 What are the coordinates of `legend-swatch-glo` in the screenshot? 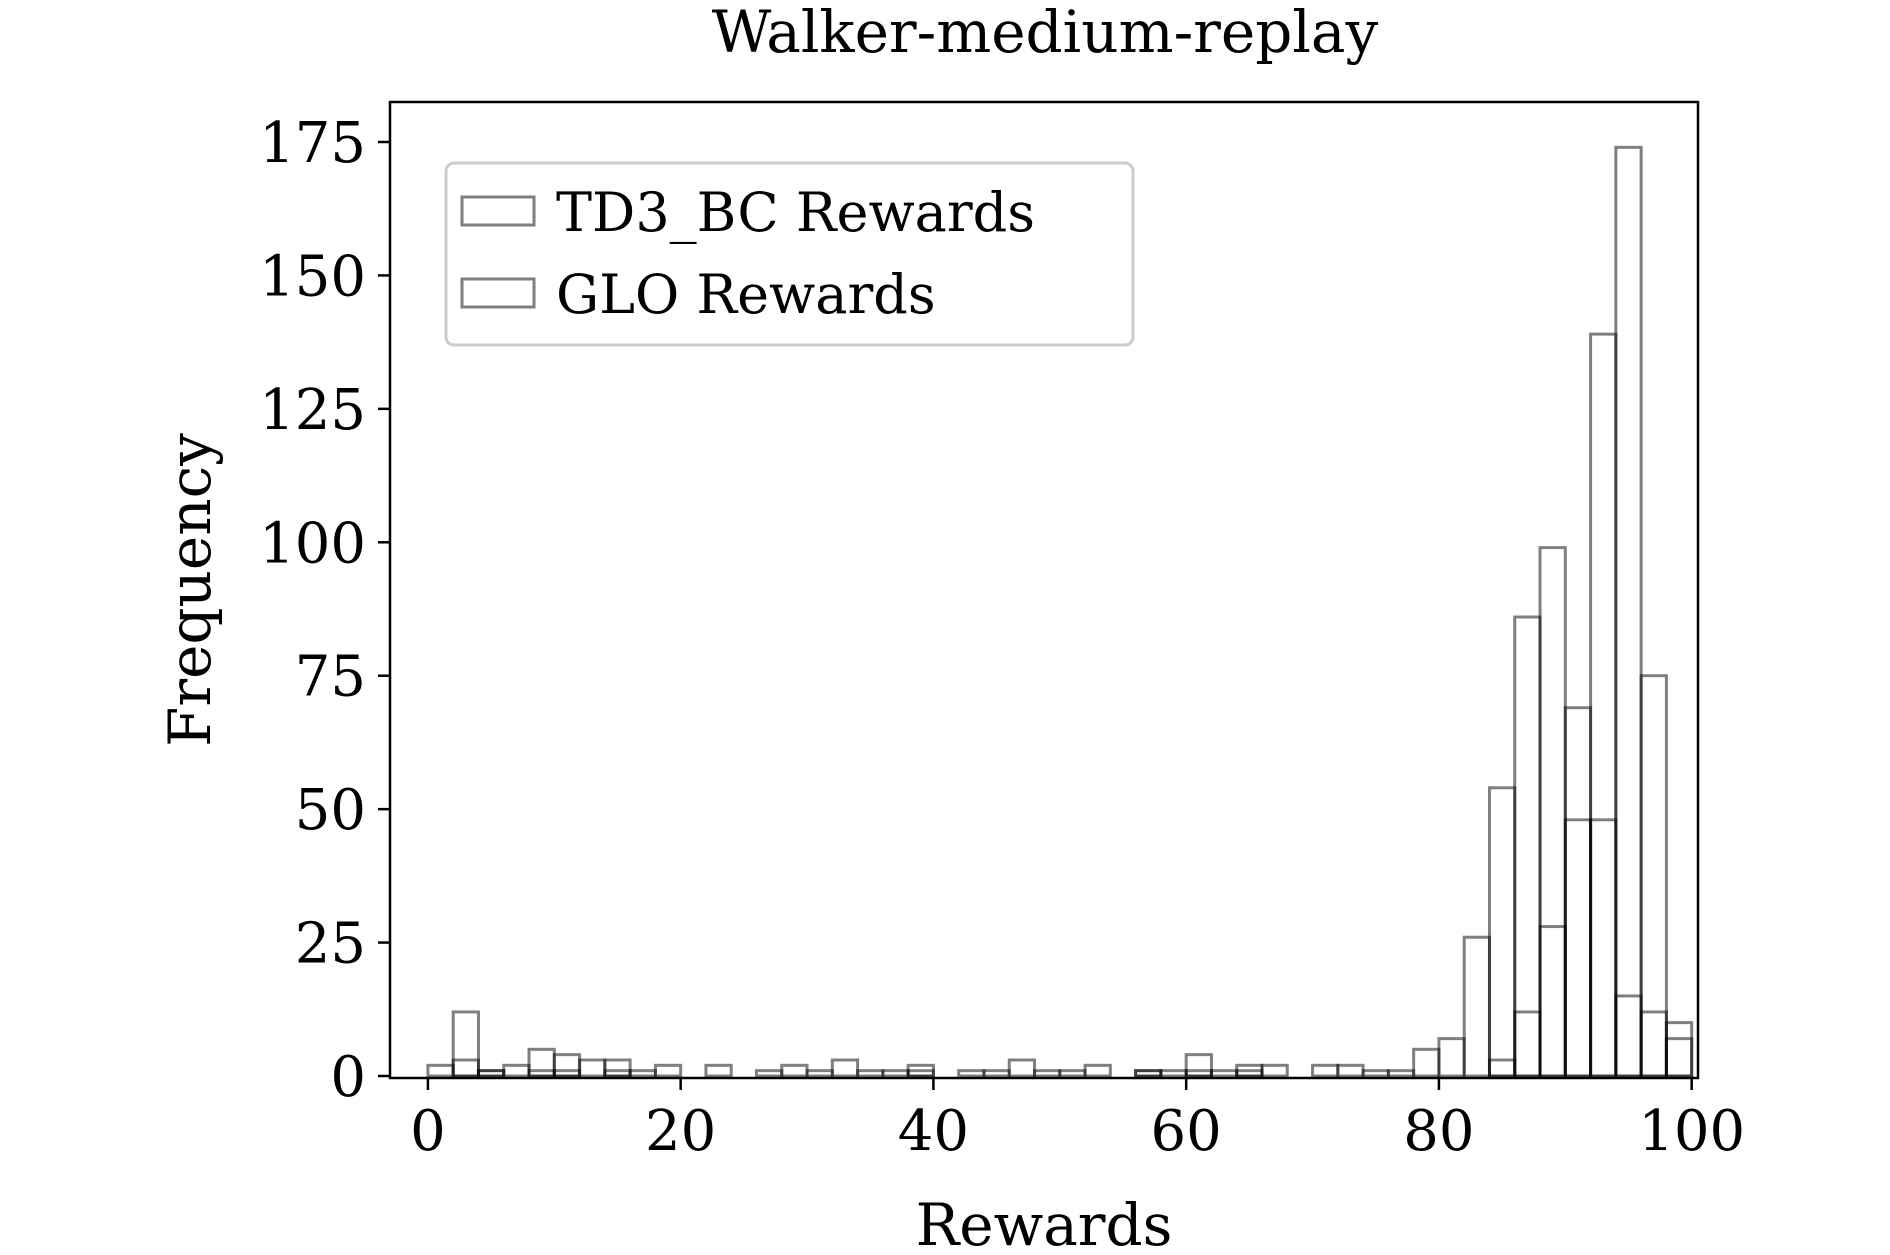 It's located at (498, 293).